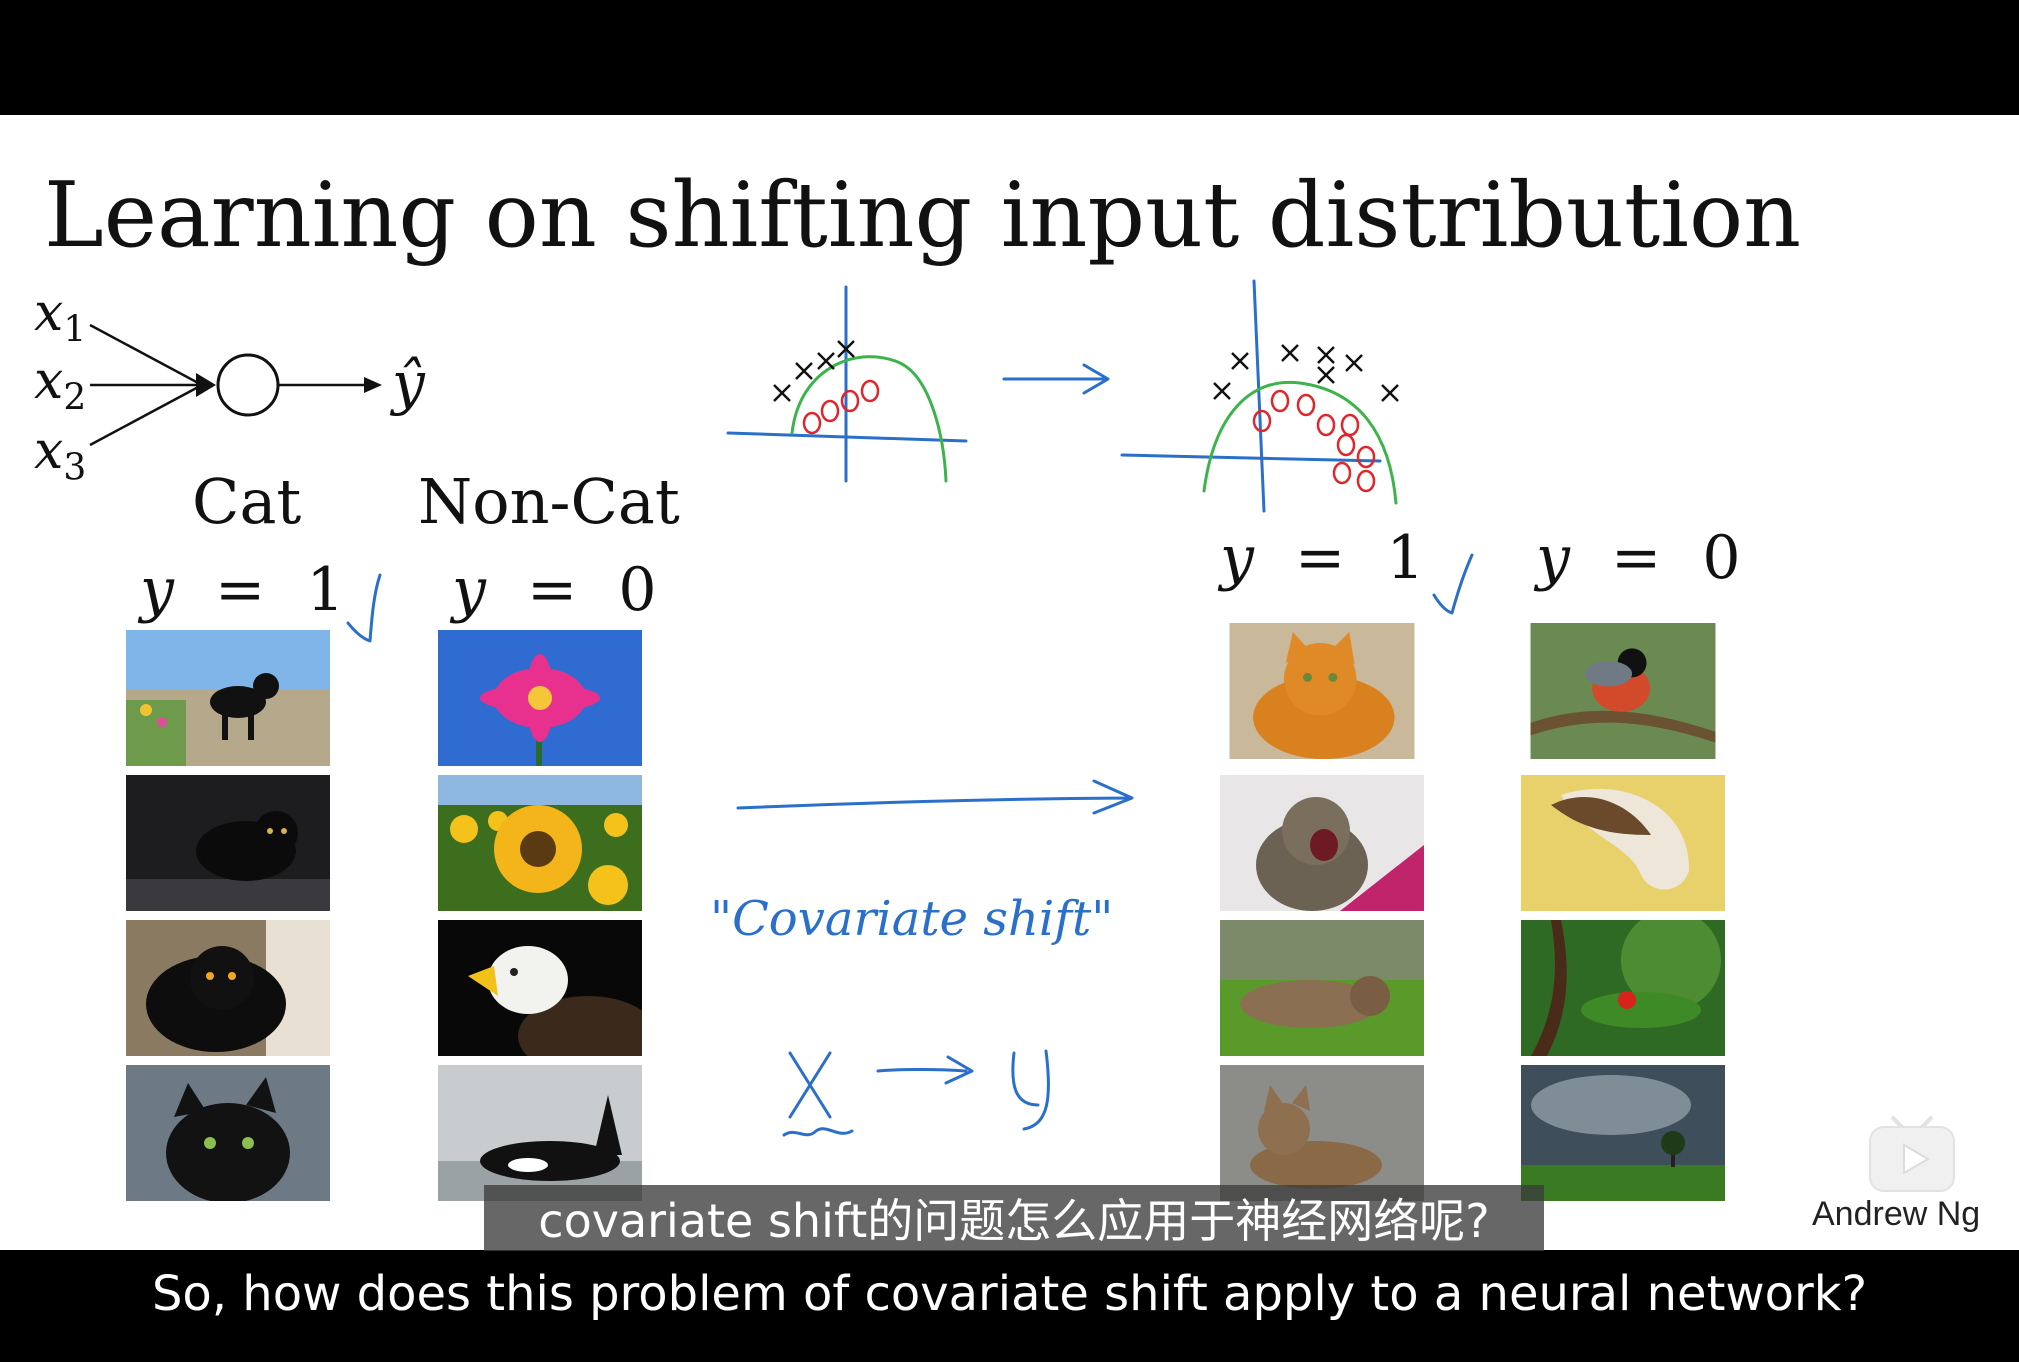  I want to click on left-noncat-equation: y = 0, so click(554, 590).